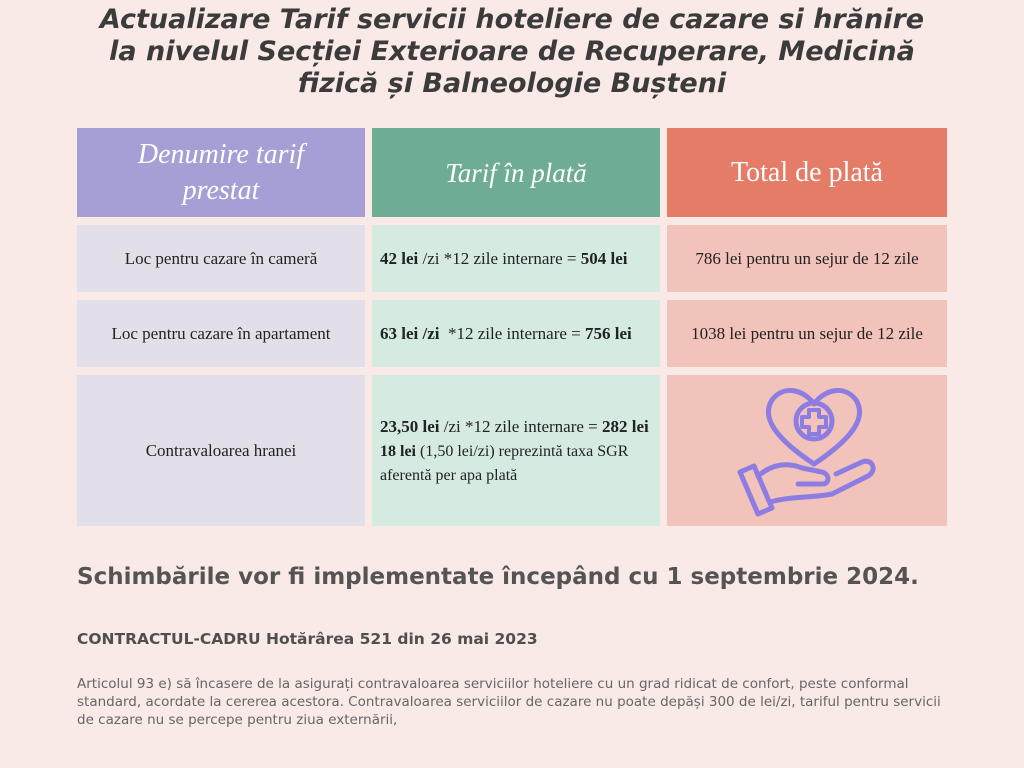 The height and width of the screenshot is (768, 1024). Describe the element at coordinates (807, 172) in the screenshot. I see `column-header: Total de plată` at that location.